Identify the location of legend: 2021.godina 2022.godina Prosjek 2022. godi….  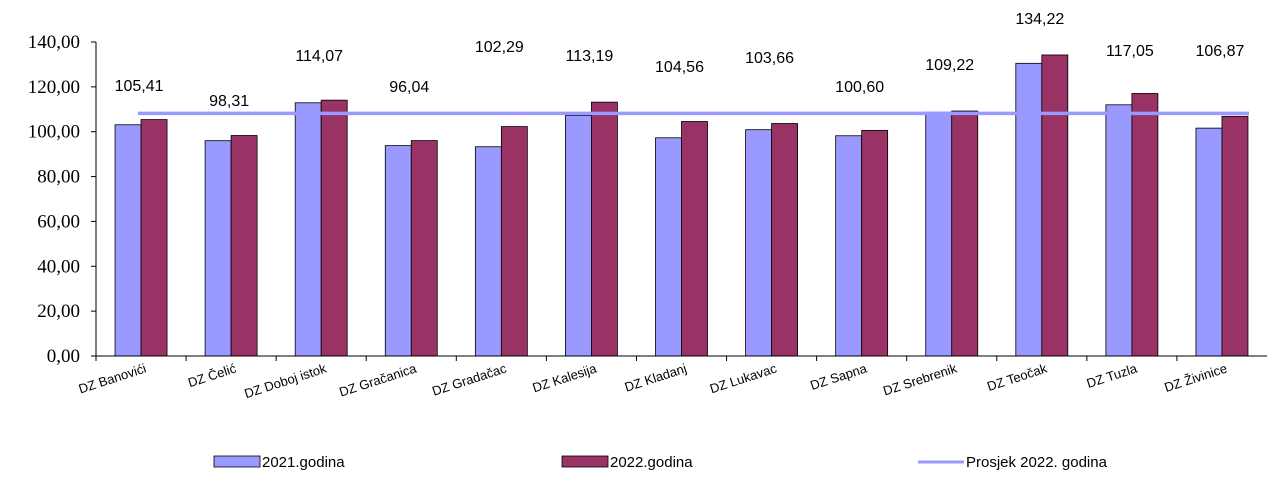
(660, 462).